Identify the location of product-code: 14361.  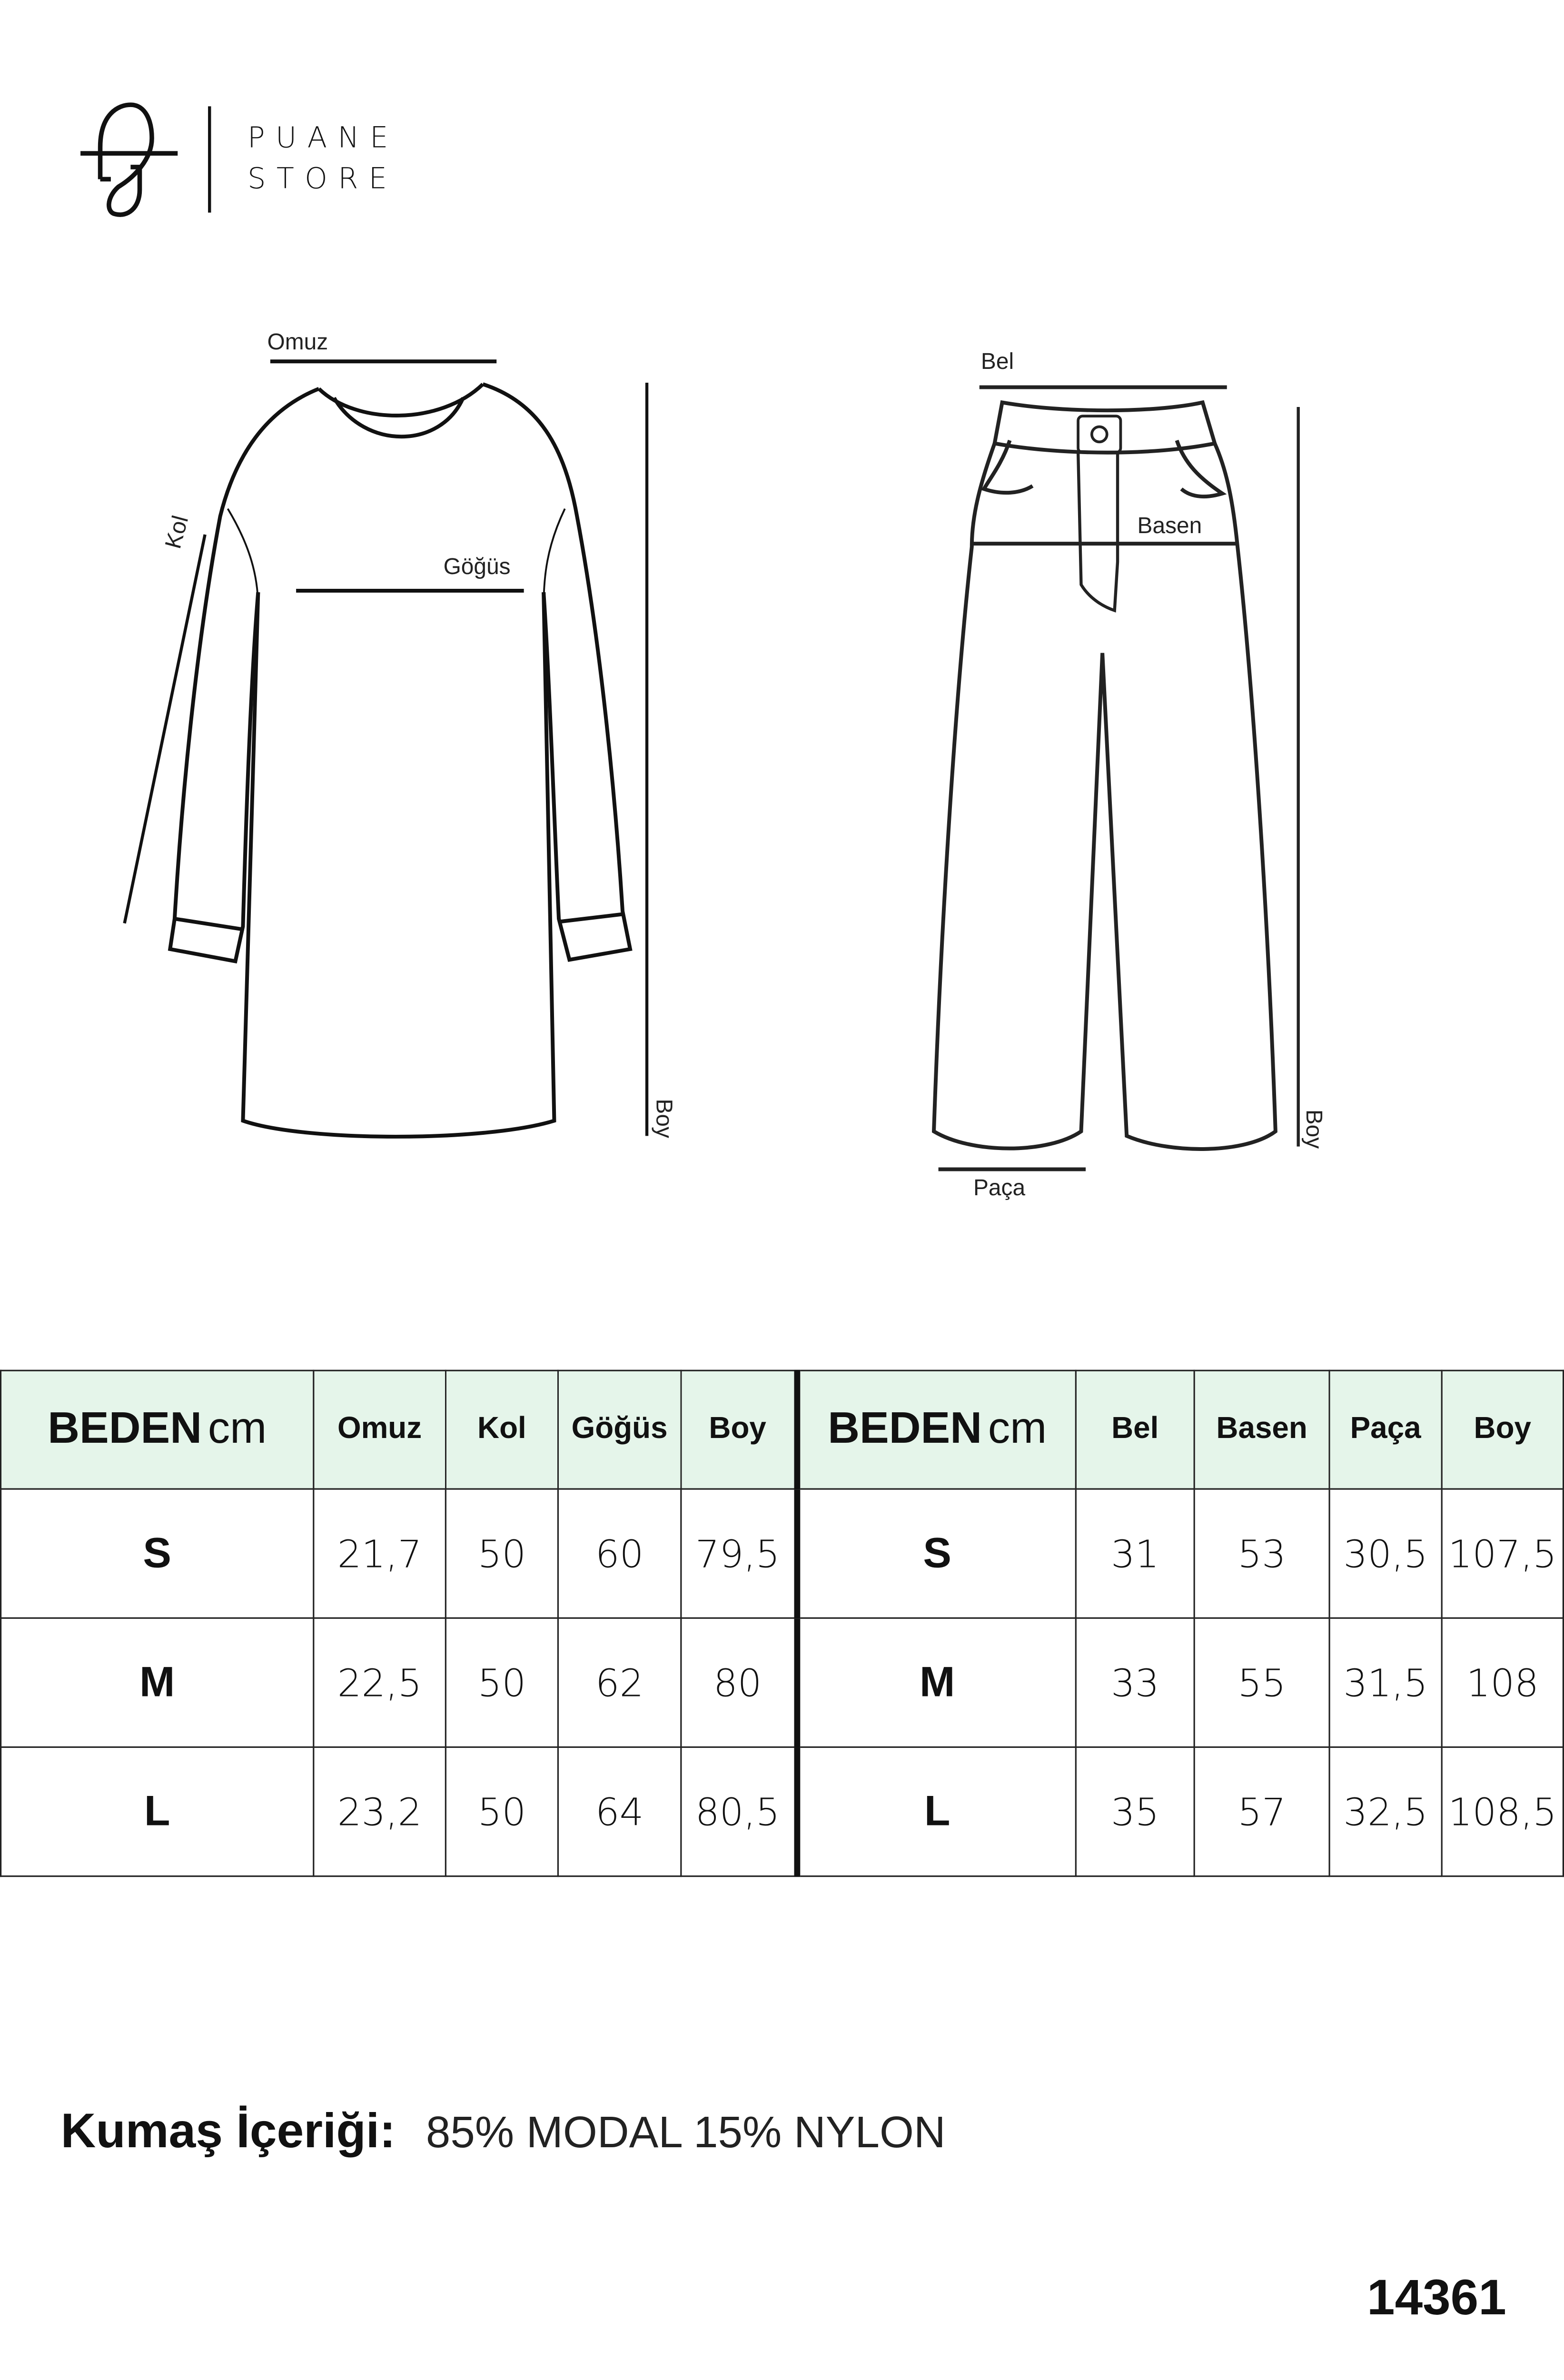
(1436, 2297).